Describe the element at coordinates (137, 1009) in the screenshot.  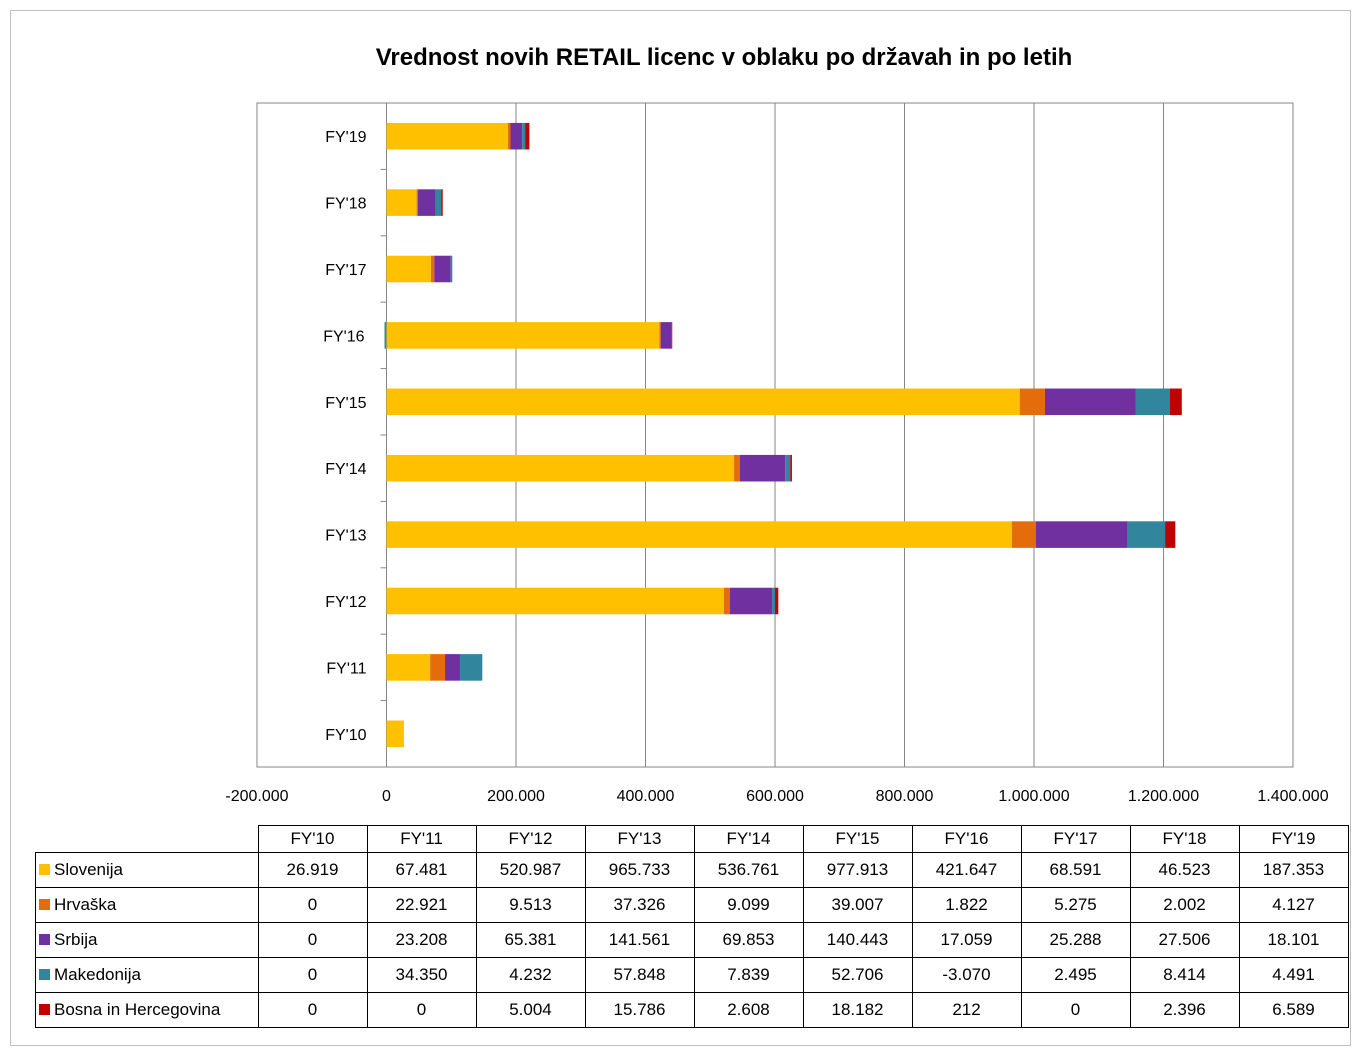
I see `legend-label: Bosna in Hercegovina` at that location.